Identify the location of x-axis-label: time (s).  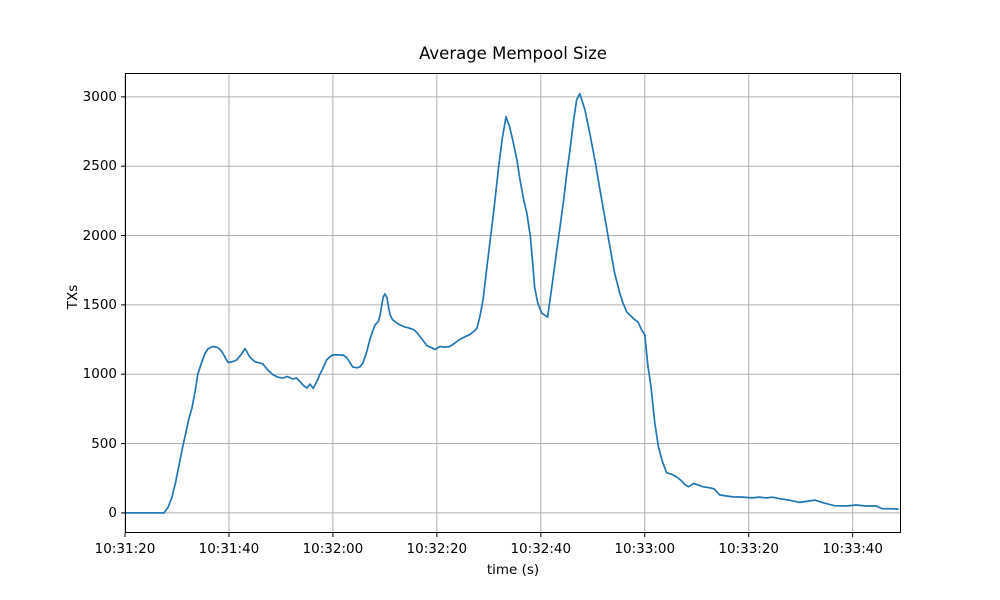
(513, 570).